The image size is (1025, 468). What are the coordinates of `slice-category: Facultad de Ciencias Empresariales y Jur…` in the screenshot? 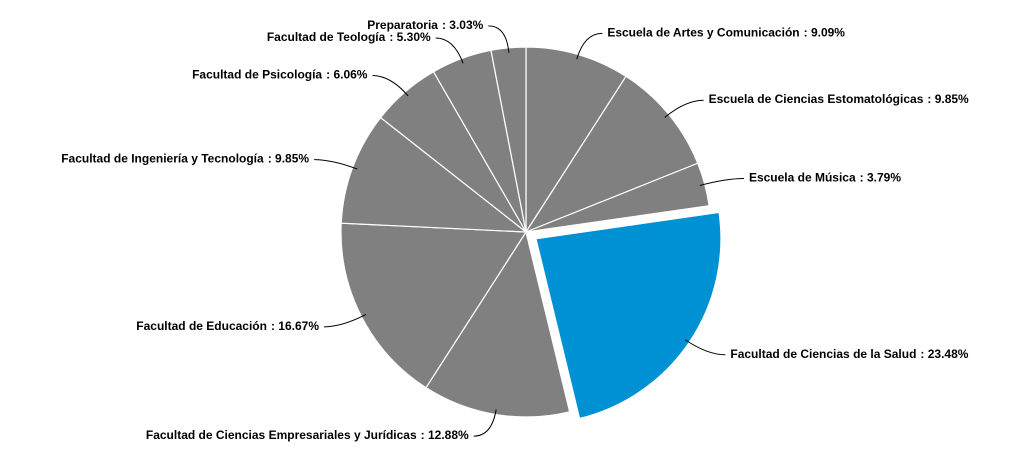 It's located at (281, 435).